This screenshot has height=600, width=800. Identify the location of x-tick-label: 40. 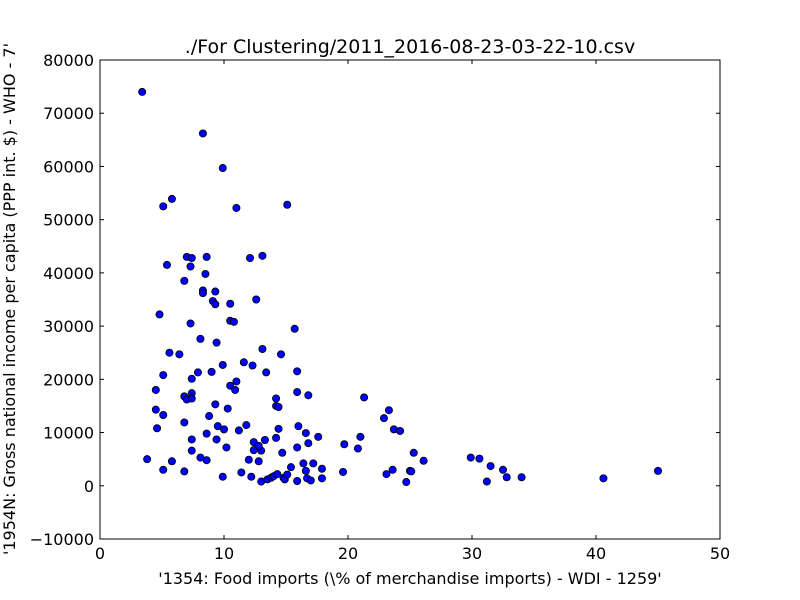
(596, 553).